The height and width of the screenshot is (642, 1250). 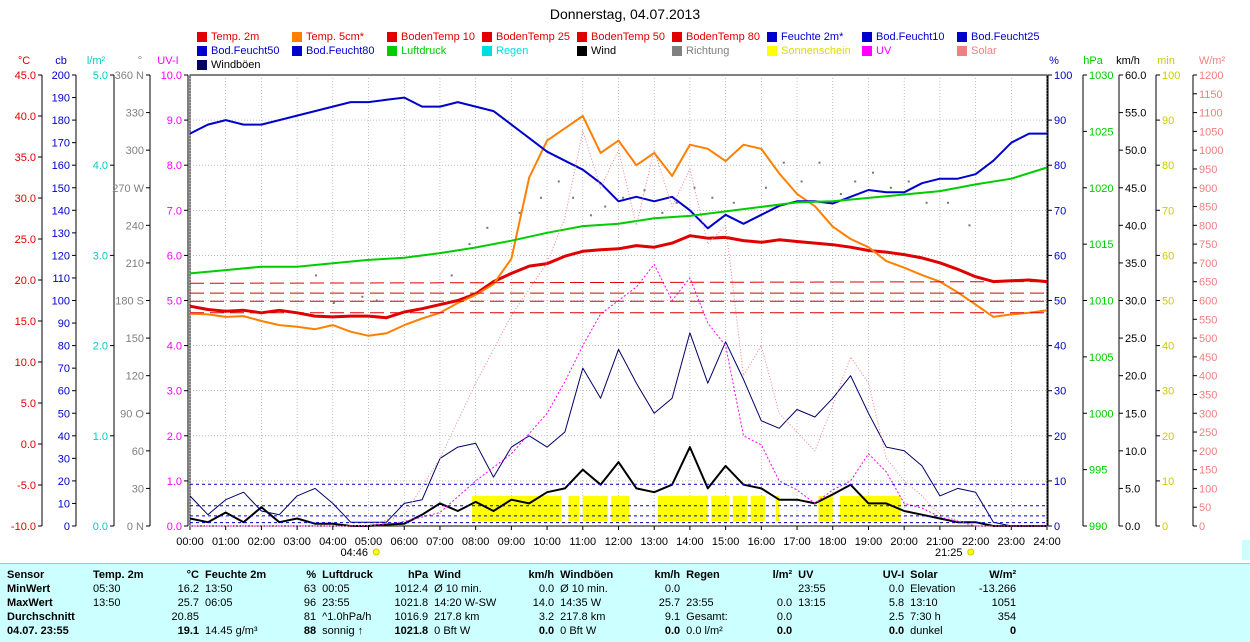 I want to click on axis-tick-label: 15.0, so click(x=1135, y=414).